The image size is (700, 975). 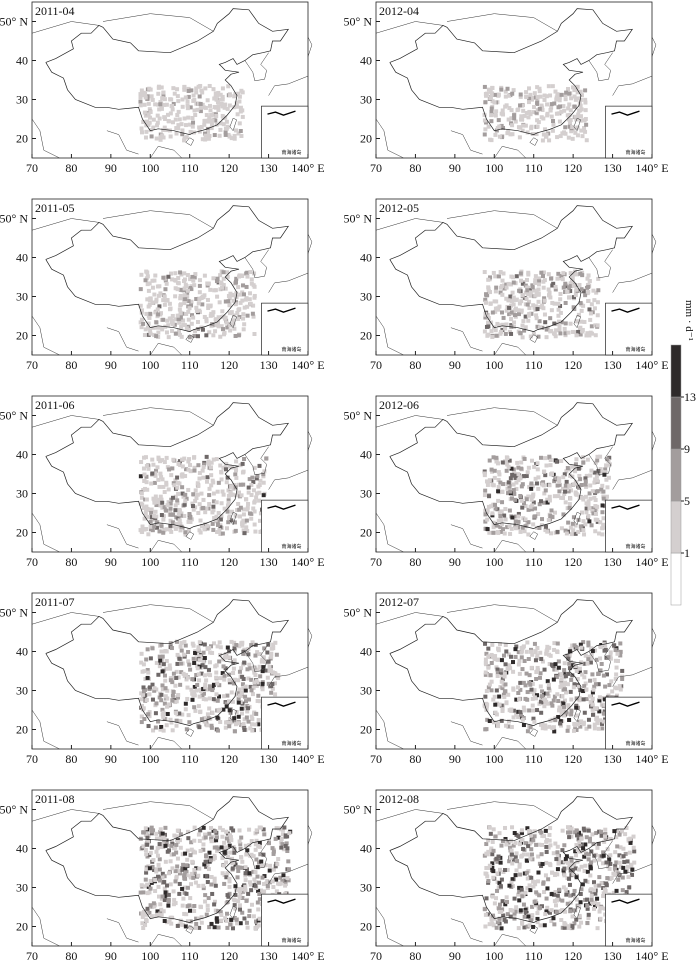 I want to click on x-tick-label: 140° E, so click(x=307, y=365).